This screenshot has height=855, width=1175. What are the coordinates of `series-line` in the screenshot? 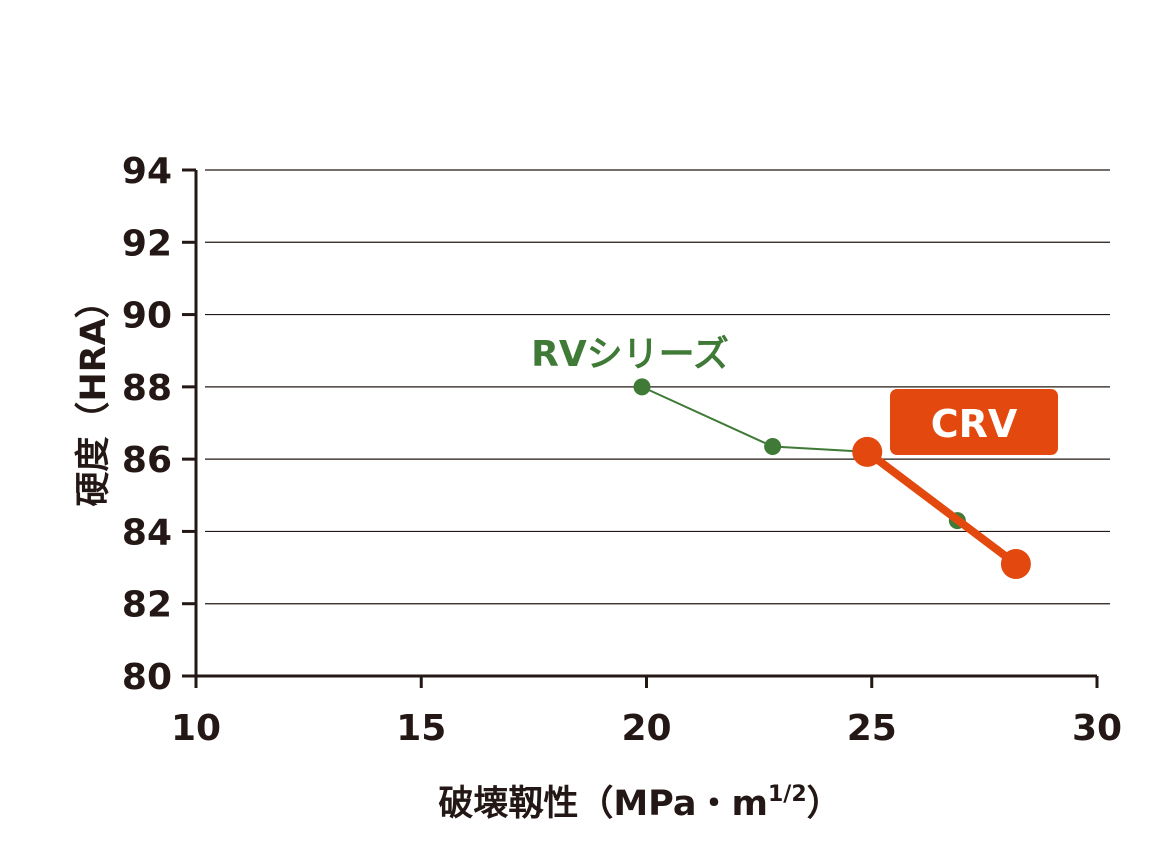 It's located at (941, 507).